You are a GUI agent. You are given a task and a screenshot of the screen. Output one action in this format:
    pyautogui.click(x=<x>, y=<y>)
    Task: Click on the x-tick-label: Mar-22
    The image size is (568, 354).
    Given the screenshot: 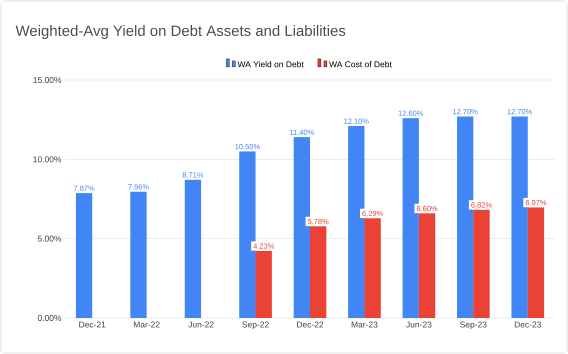 What is the action you would take?
    pyautogui.click(x=147, y=325)
    